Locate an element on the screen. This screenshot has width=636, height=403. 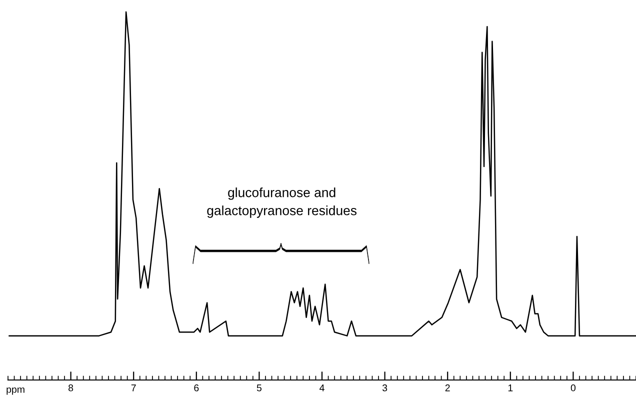
x-tick-label: 7 is located at coordinates (133, 388).